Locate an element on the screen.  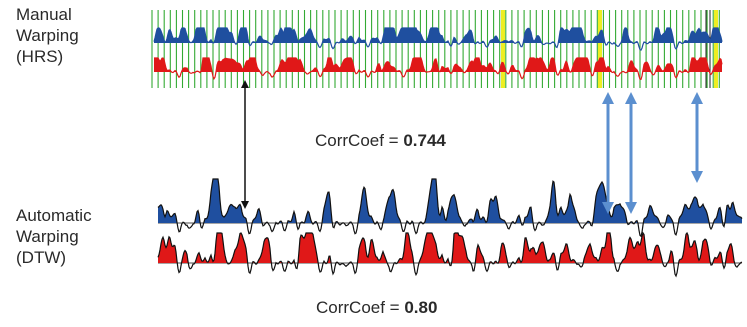
auto-blue-fill is located at coordinates (450, 201).